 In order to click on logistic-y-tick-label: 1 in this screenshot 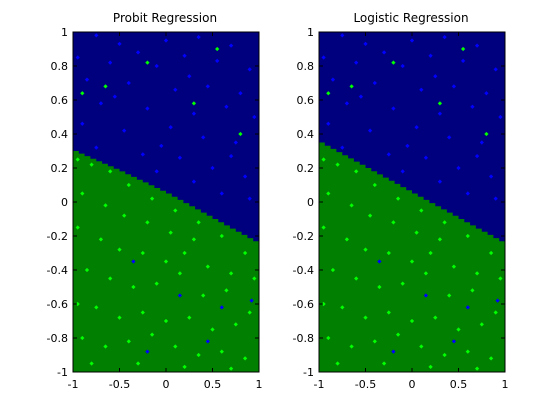, I will do `click(310, 32)`.